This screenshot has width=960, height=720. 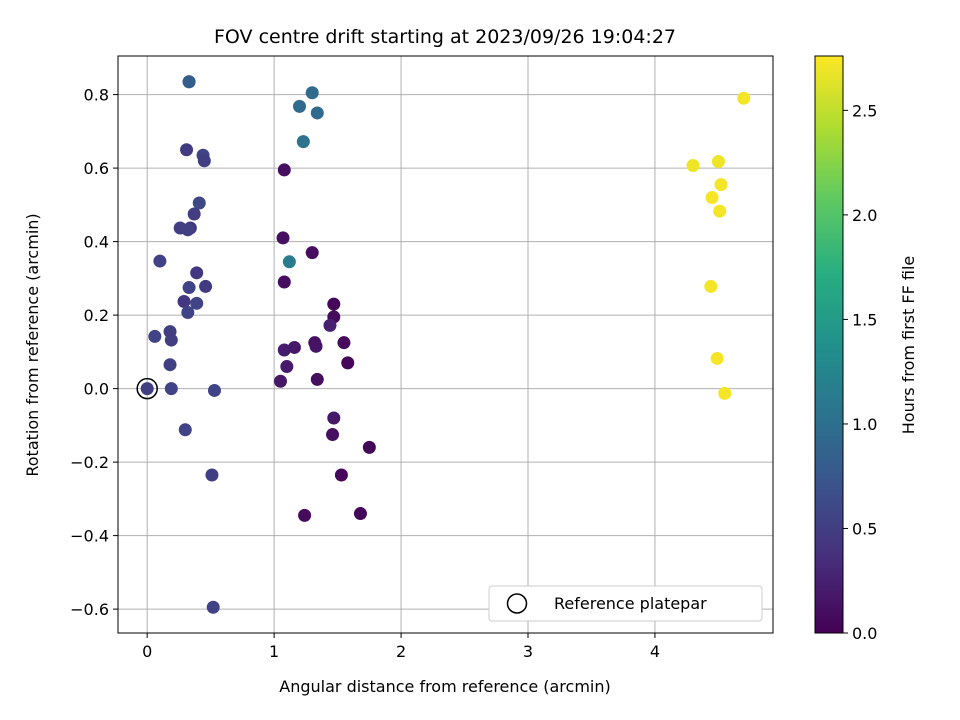 I want to click on reference-marker-layer, so click(x=147, y=388).